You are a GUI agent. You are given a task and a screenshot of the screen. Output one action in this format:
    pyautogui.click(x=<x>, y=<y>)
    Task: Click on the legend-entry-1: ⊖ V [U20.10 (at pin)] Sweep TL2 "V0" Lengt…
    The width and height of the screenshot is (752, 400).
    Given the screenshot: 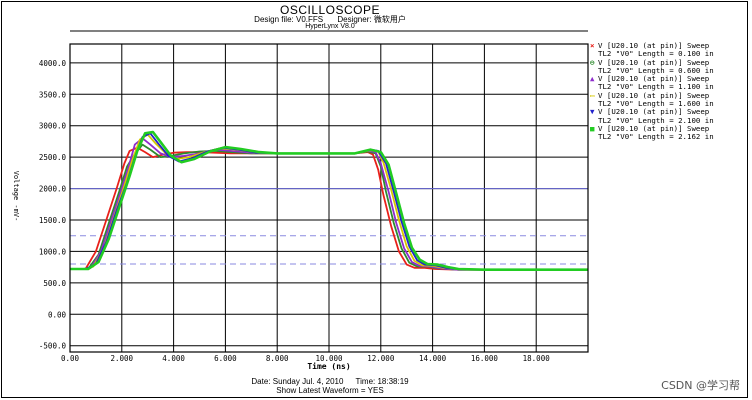 What is the action you would take?
    pyautogui.click(x=669, y=66)
    